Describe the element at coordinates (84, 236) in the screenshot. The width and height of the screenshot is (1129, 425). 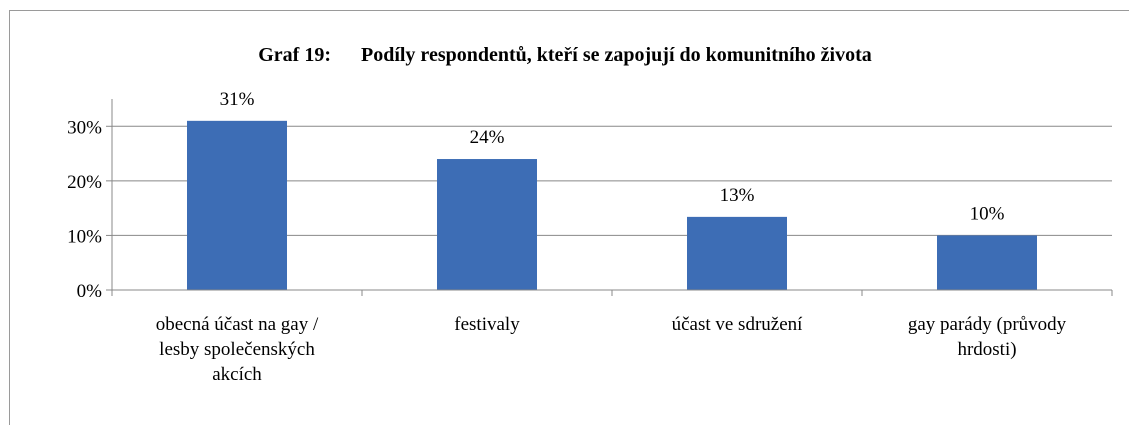
I see `y-tick-label: 10%` at that location.